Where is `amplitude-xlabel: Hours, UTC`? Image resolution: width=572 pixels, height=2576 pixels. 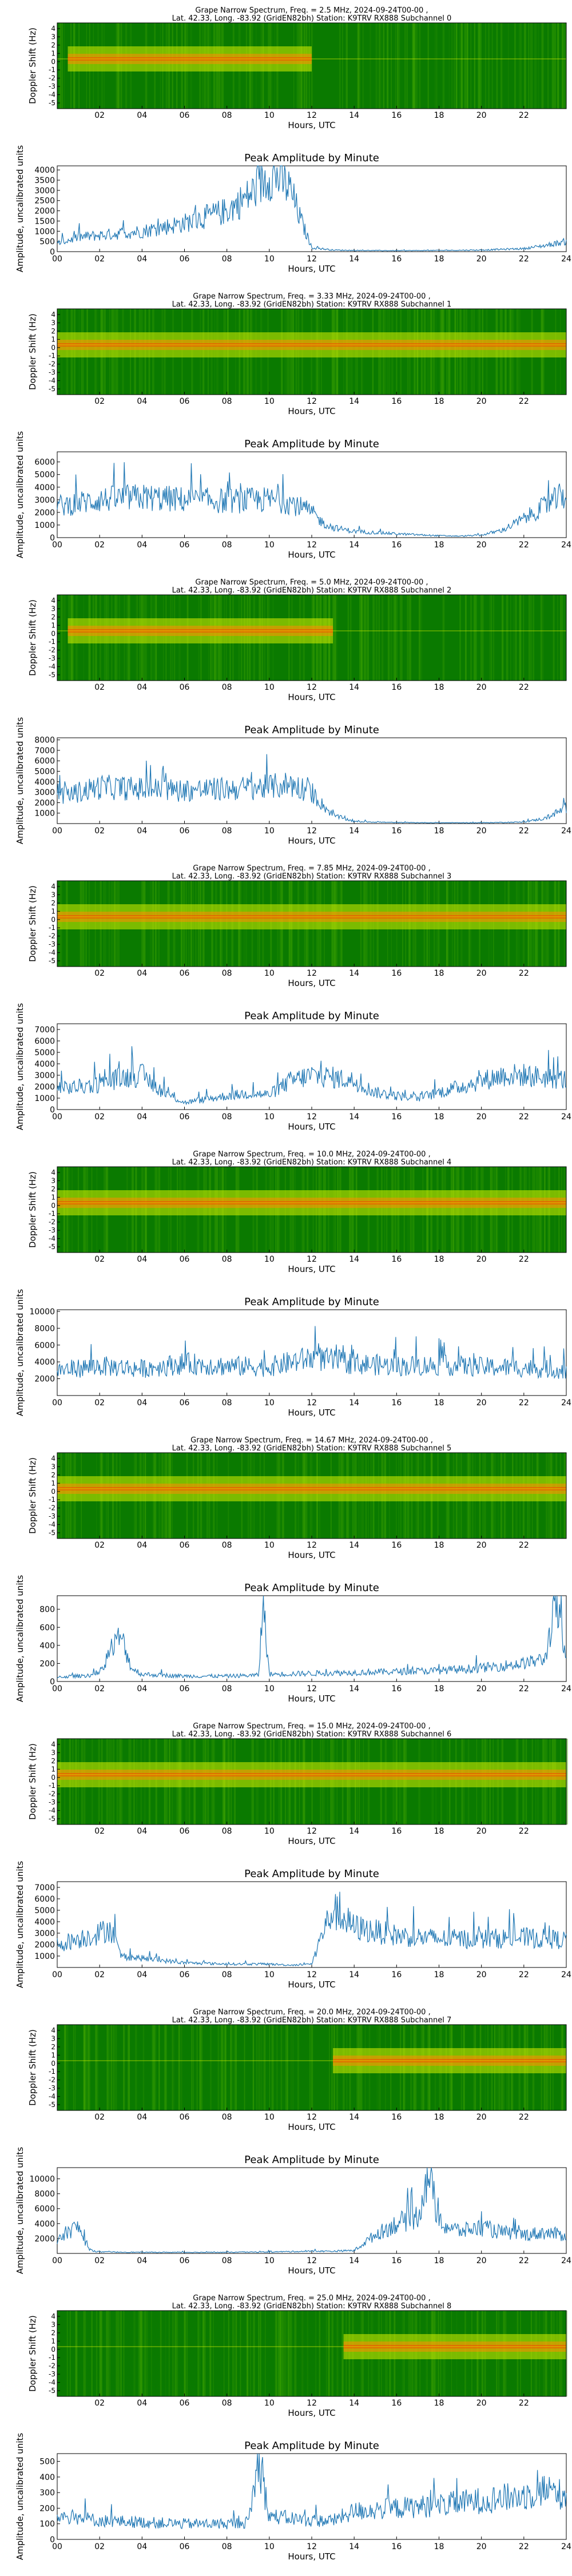 amplitude-xlabel: Hours, UTC is located at coordinates (311, 1127).